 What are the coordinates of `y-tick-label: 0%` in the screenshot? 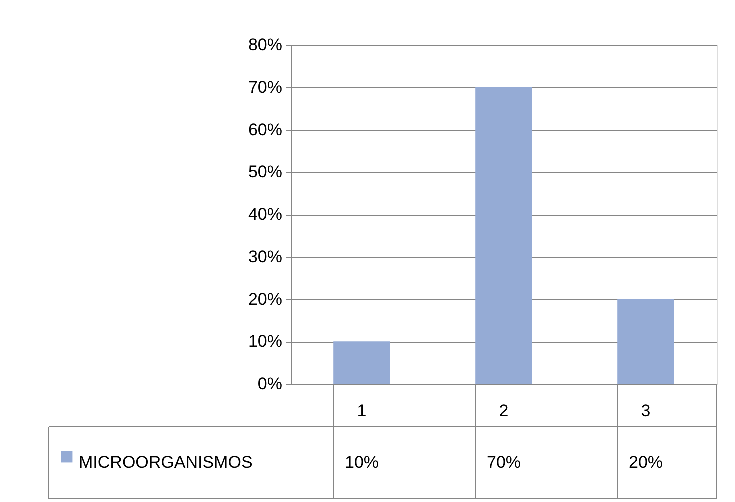 It's located at (270, 384).